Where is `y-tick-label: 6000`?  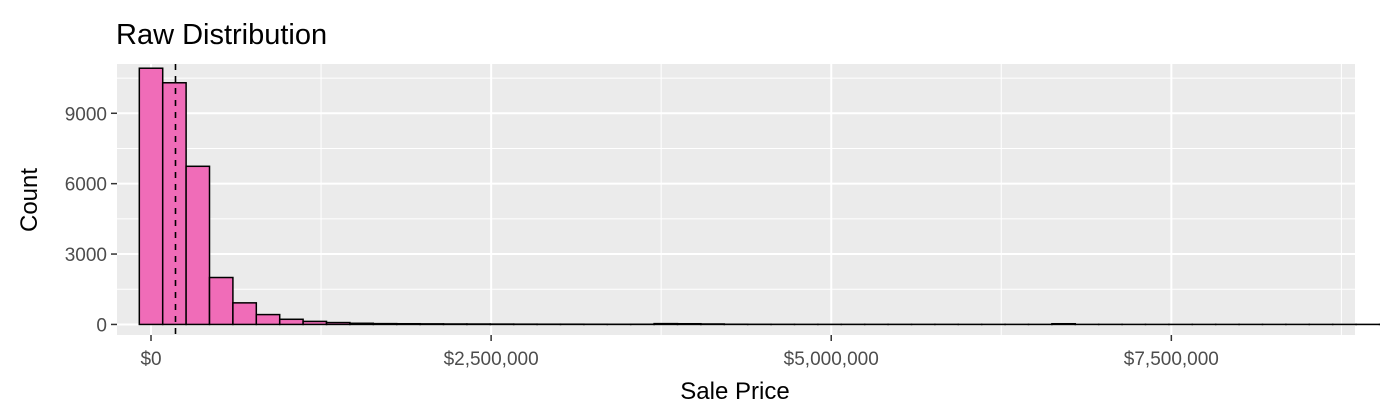
y-tick-label: 6000 is located at coordinates (86, 185).